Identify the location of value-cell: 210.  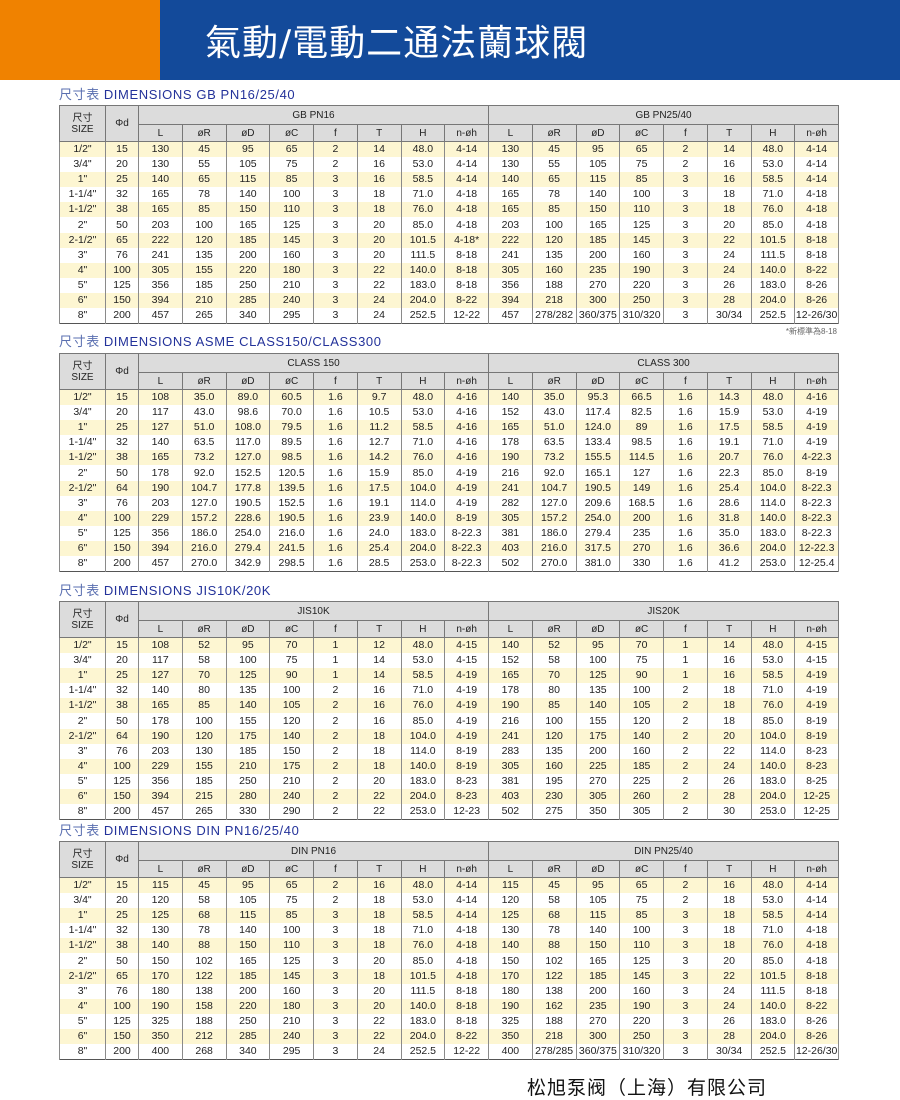
(291, 1021).